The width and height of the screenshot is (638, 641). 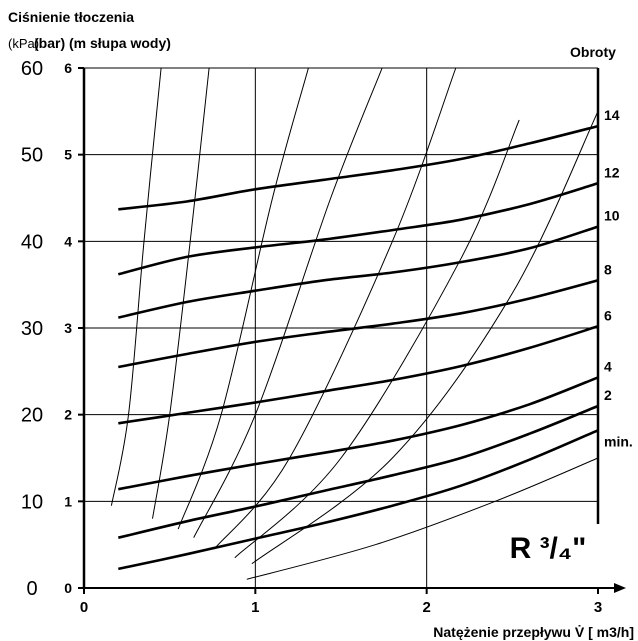 What do you see at coordinates (548, 548) in the screenshot?
I see `model-badge: R ³/₄"` at bounding box center [548, 548].